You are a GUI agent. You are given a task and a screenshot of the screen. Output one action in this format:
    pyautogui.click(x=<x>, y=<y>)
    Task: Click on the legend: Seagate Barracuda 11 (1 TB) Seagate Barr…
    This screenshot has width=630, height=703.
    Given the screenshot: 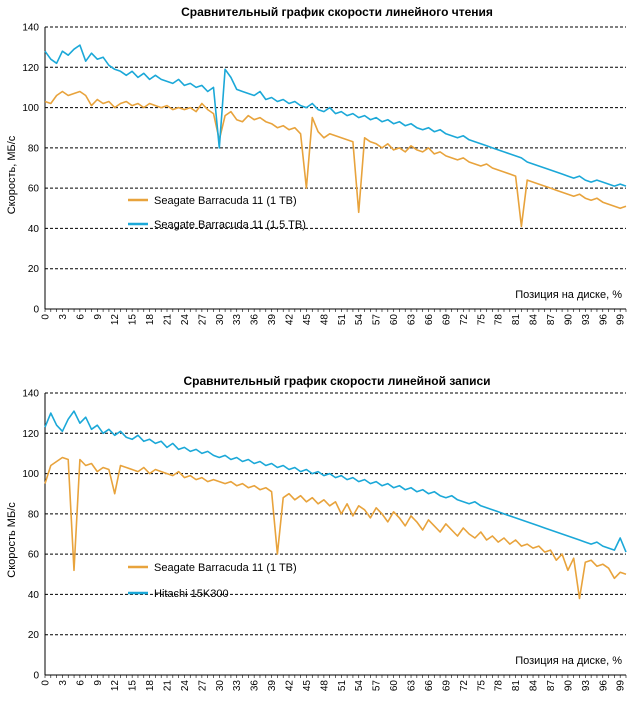 What is the action you would take?
    pyautogui.click(x=217, y=213)
    